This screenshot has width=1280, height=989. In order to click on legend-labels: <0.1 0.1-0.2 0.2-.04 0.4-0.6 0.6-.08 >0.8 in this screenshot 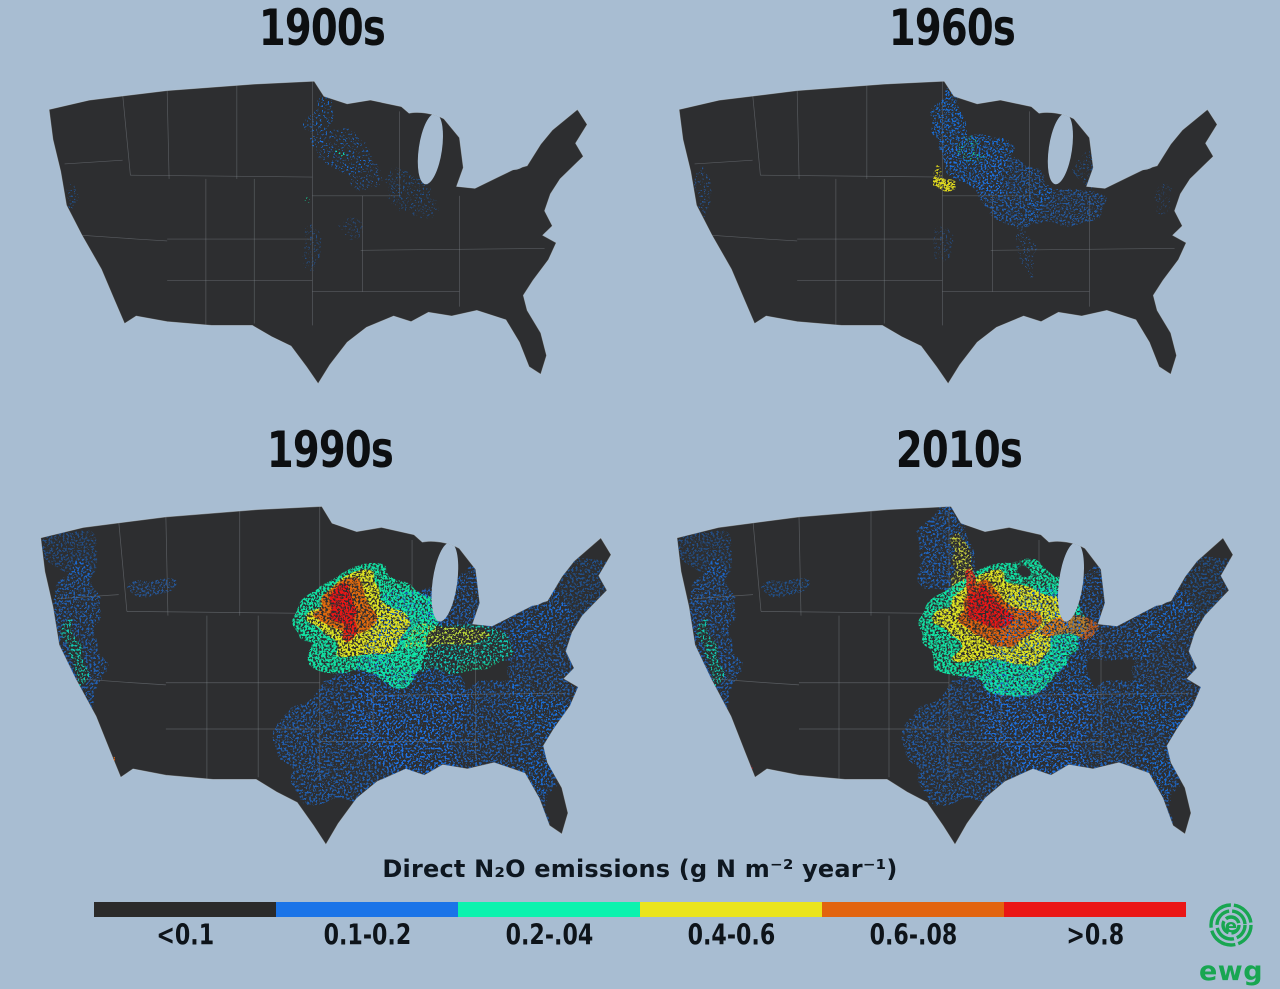, I will do `click(640, 935)`.